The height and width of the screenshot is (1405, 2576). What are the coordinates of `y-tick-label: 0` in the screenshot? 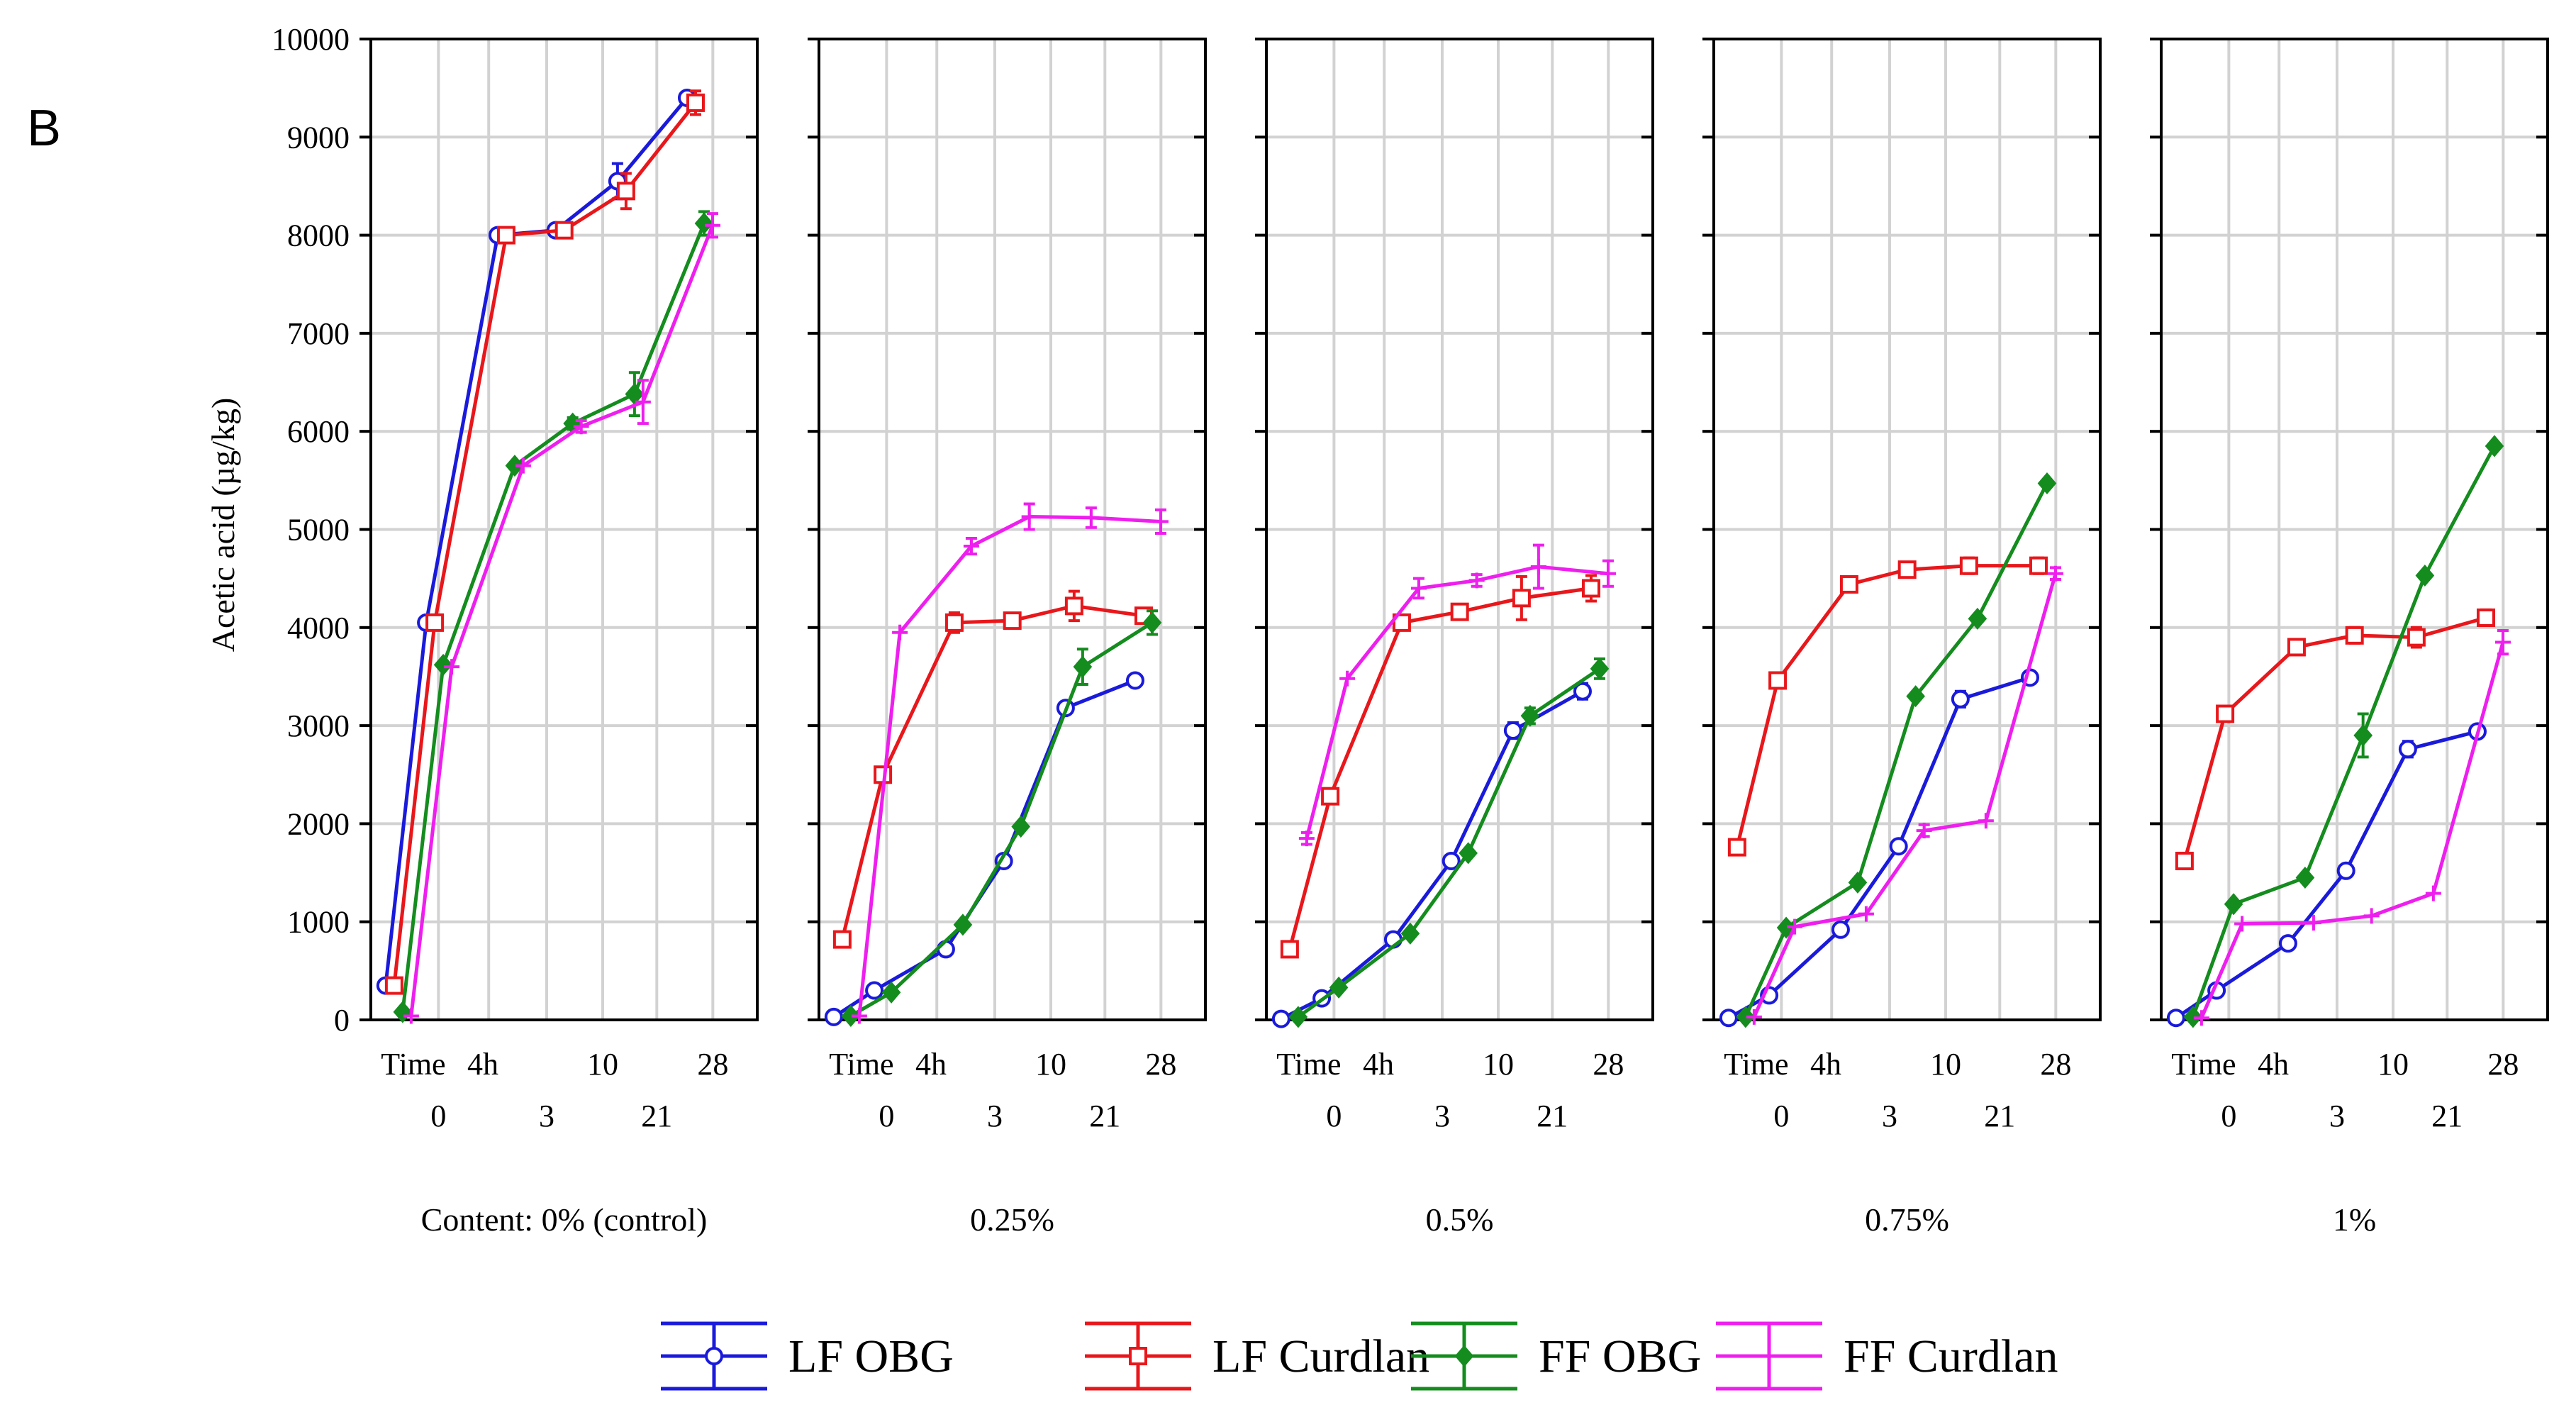 It's located at (342, 1020).